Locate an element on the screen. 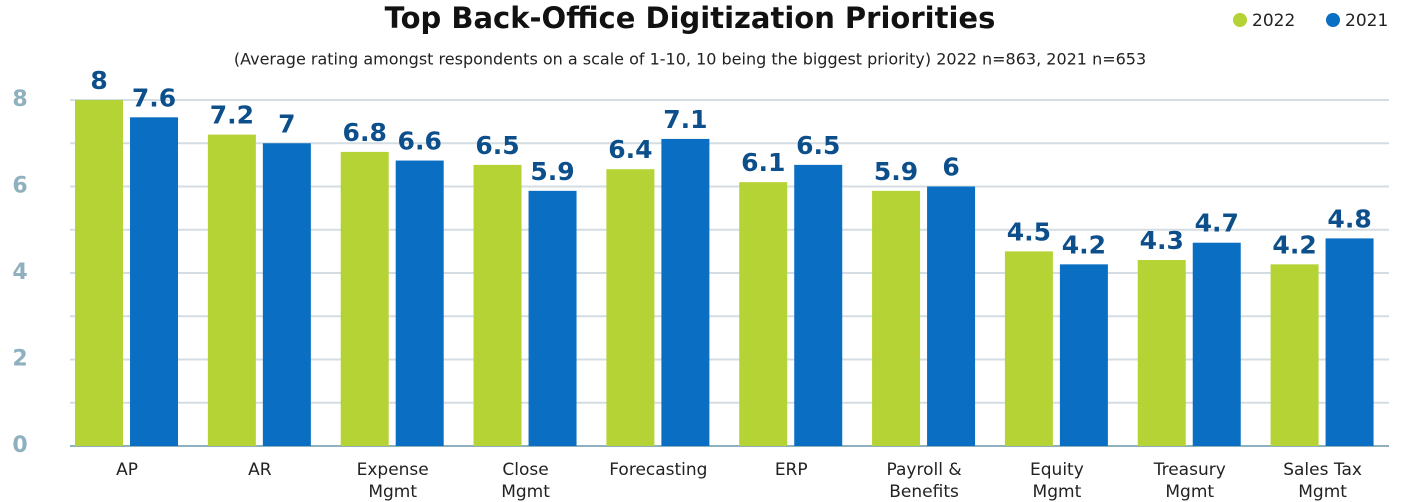 The image size is (1408, 502). y-tick-label: 4 is located at coordinates (19, 272).